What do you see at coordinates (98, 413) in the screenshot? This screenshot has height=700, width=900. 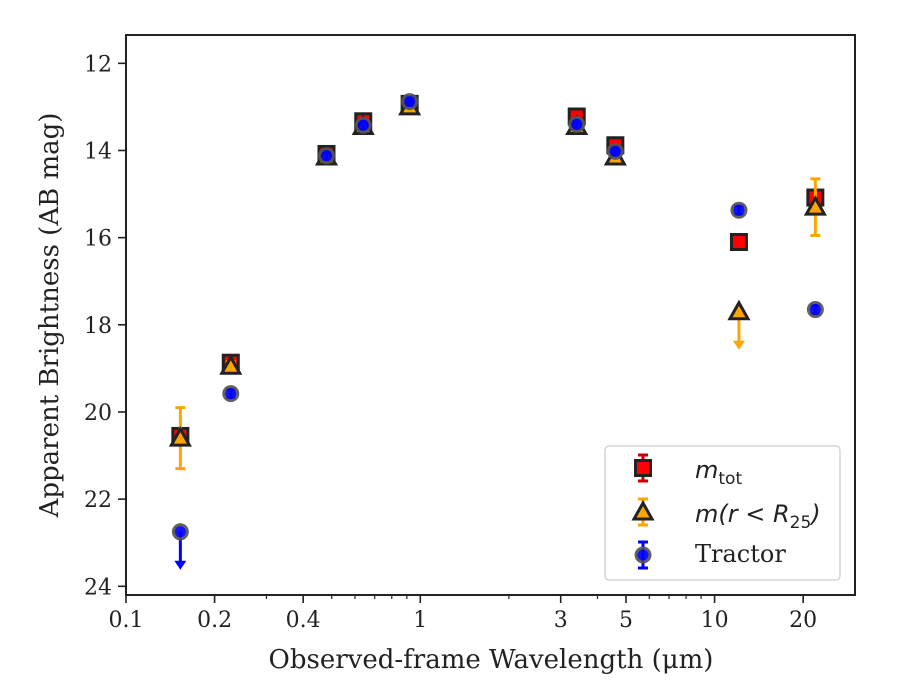 I see `y-tick-label: 20` at bounding box center [98, 413].